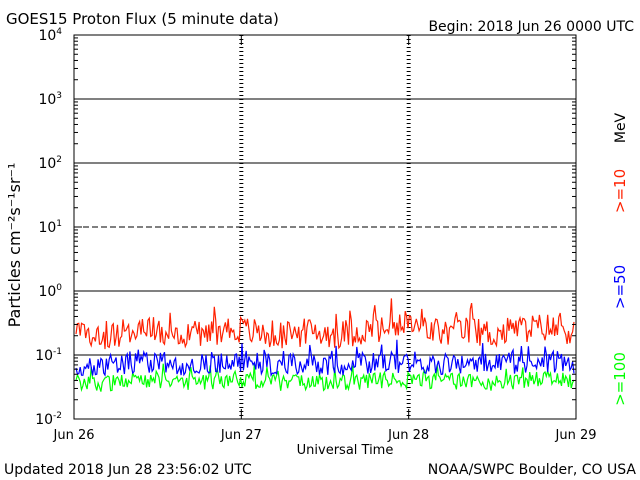 This screenshot has height=480, width=640. What do you see at coordinates (142, 19) in the screenshot?
I see `chart-title: GOES15 Proton Flux (5 minute data)` at bounding box center [142, 19].